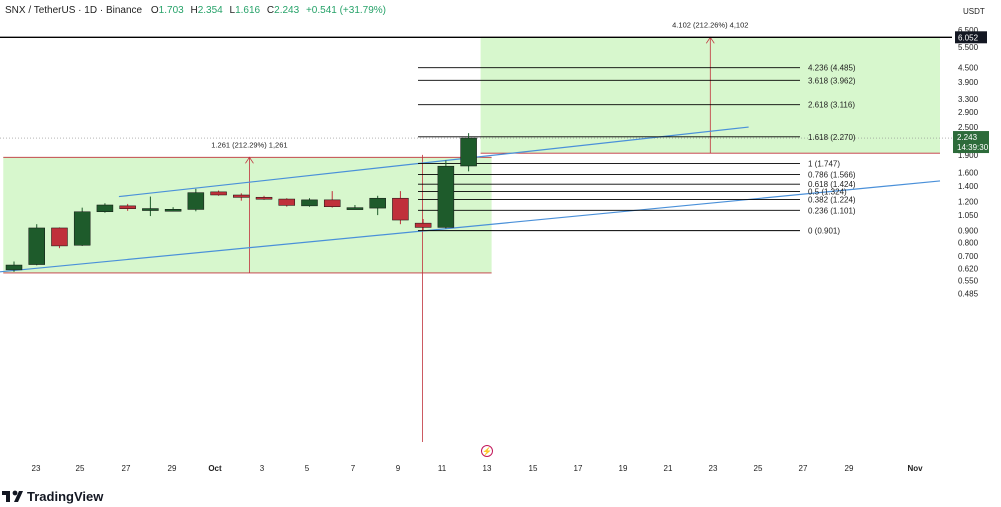 The height and width of the screenshot is (507, 1001). Describe the element at coordinates (968, 67) in the screenshot. I see `price-axis-tick: 4.500` at that location.